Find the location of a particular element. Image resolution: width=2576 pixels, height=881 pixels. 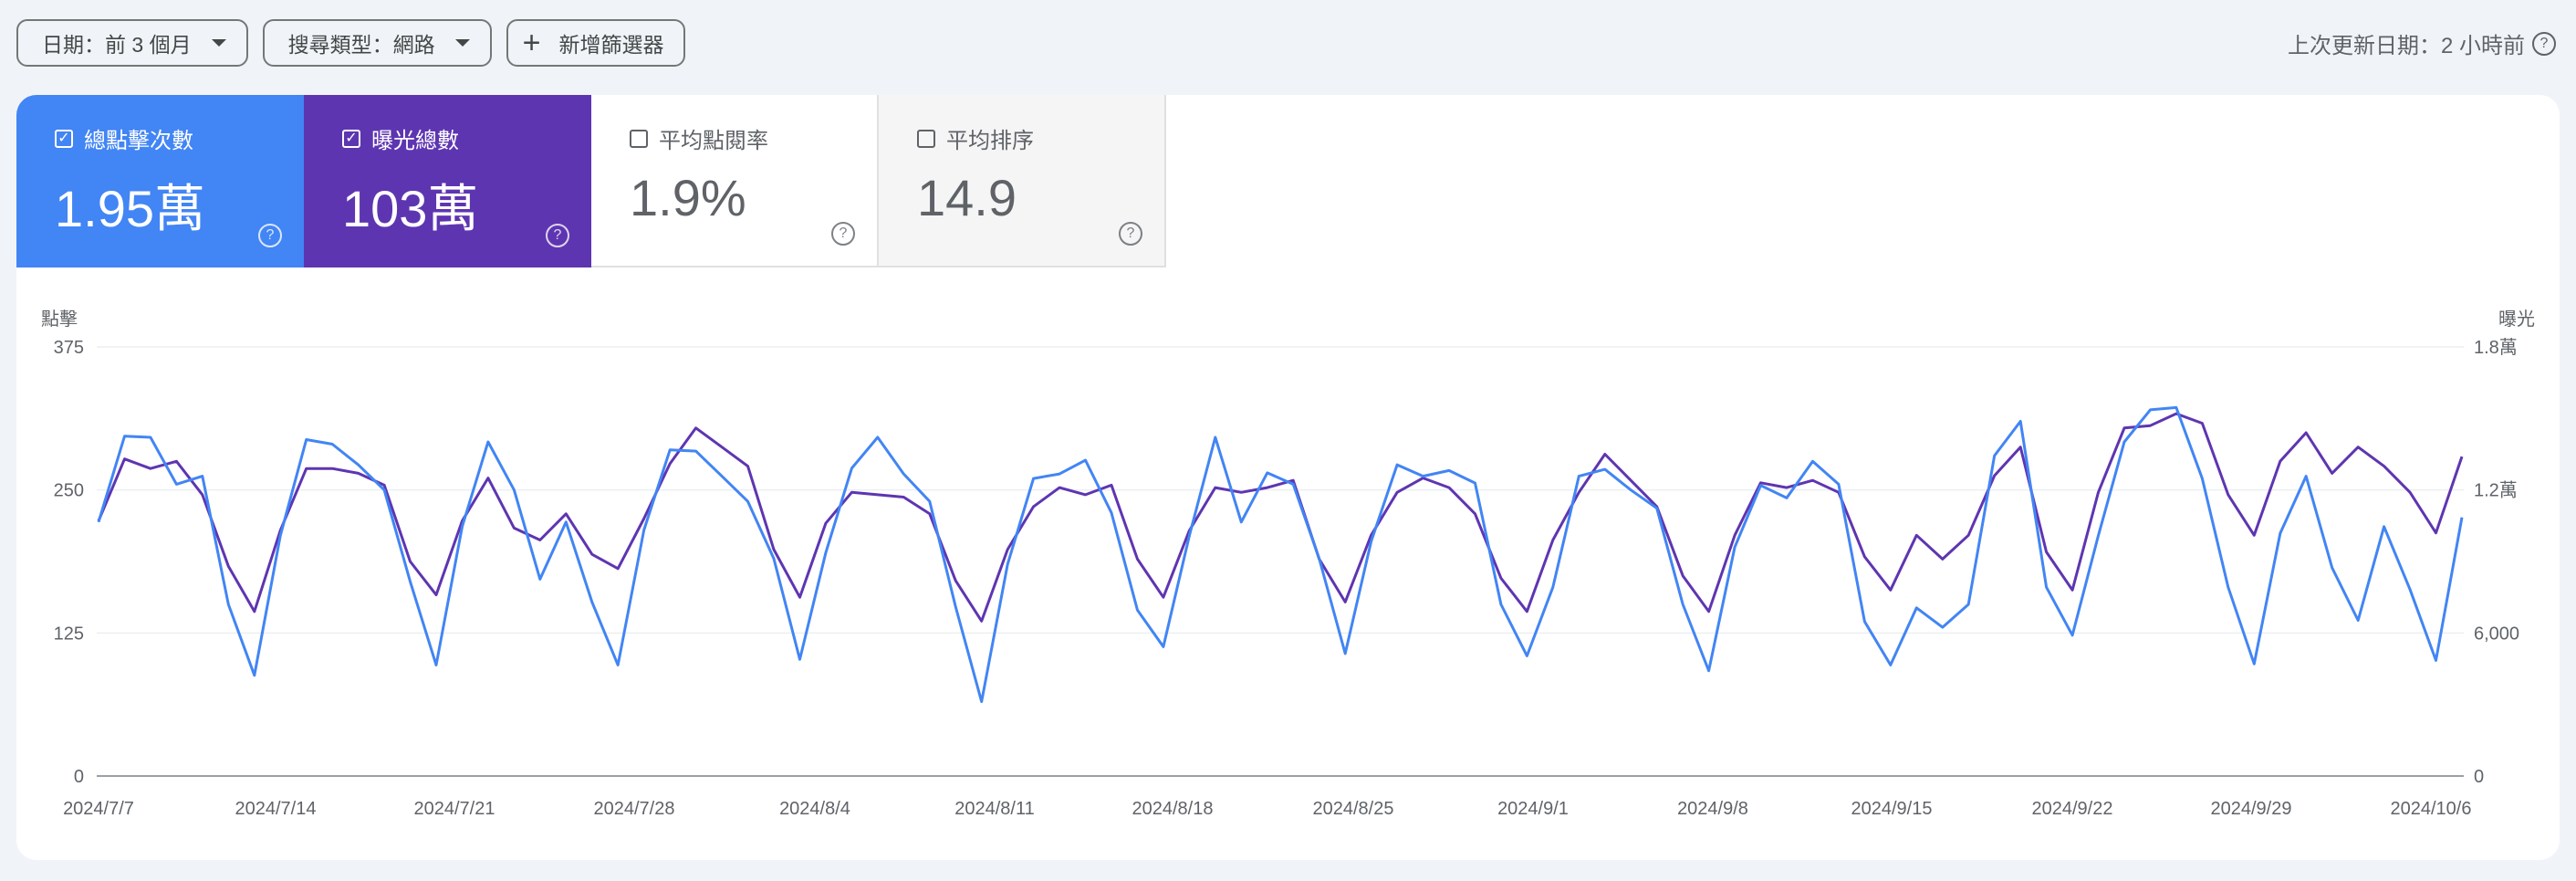

add-filter-button: + 新增篩選器 is located at coordinates (596, 43).